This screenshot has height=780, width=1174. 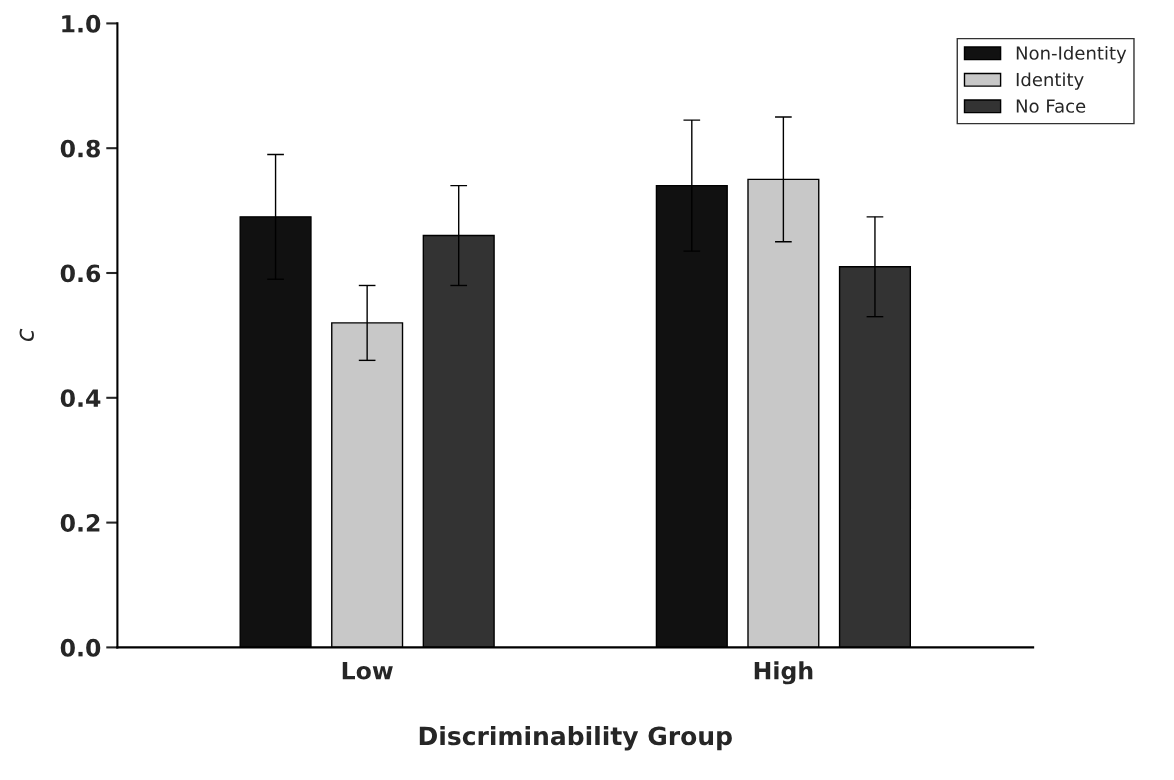 I want to click on x-tick-label: High, so click(x=783, y=673).